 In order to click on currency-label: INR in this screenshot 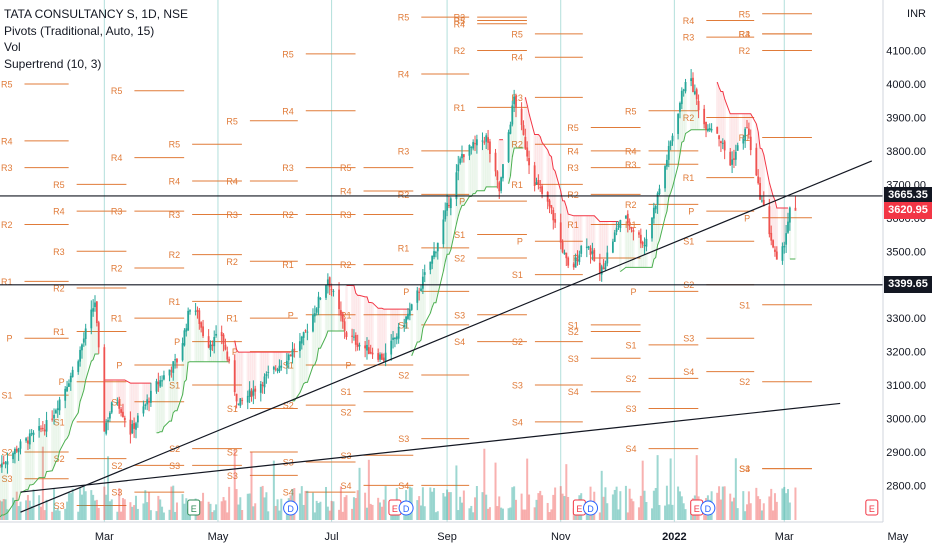, I will do `click(916, 14)`.